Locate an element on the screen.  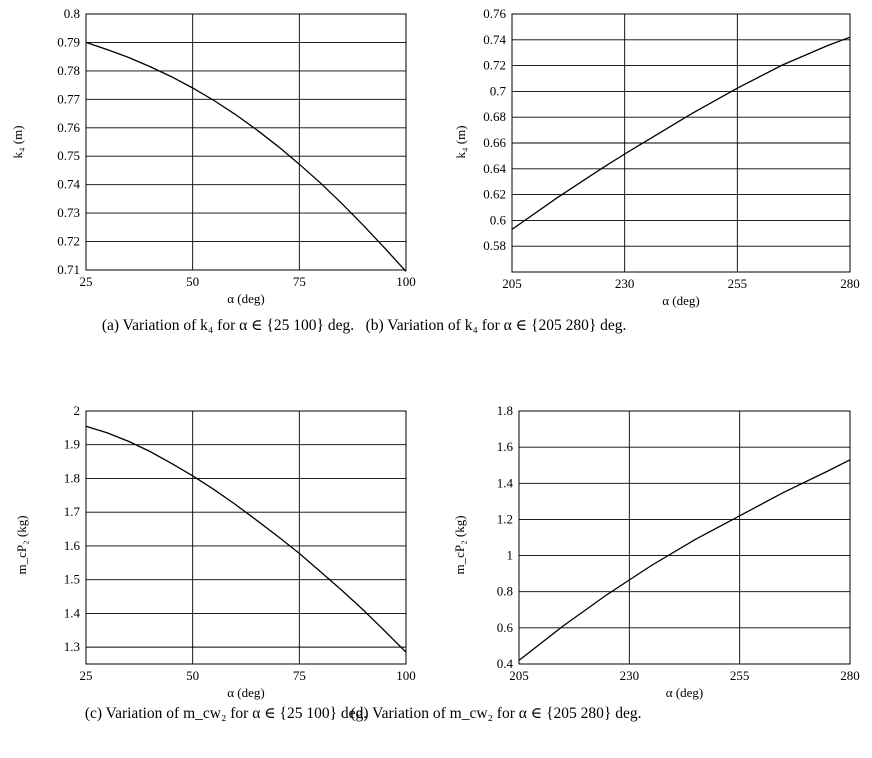
chart-c-x-tick-label-0: 25 is located at coordinates (86, 675).